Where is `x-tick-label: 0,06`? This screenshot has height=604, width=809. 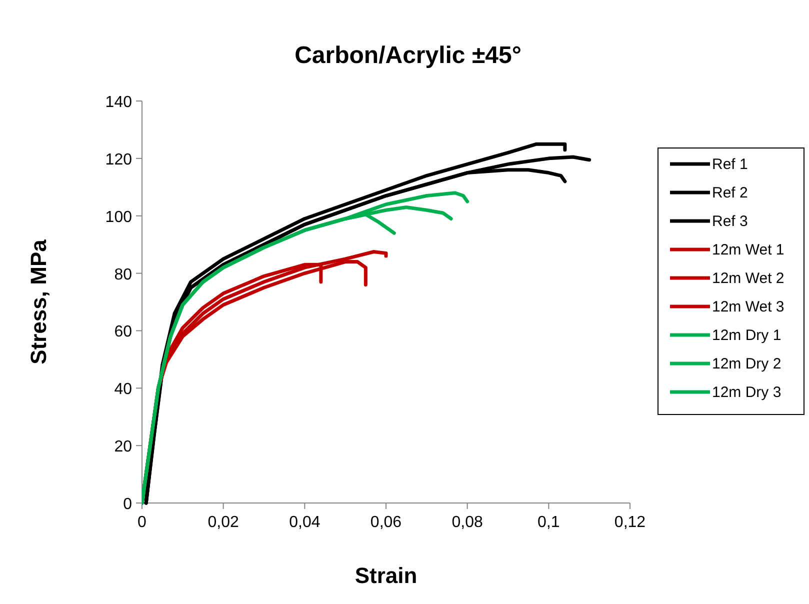
x-tick-label: 0,06 is located at coordinates (386, 522).